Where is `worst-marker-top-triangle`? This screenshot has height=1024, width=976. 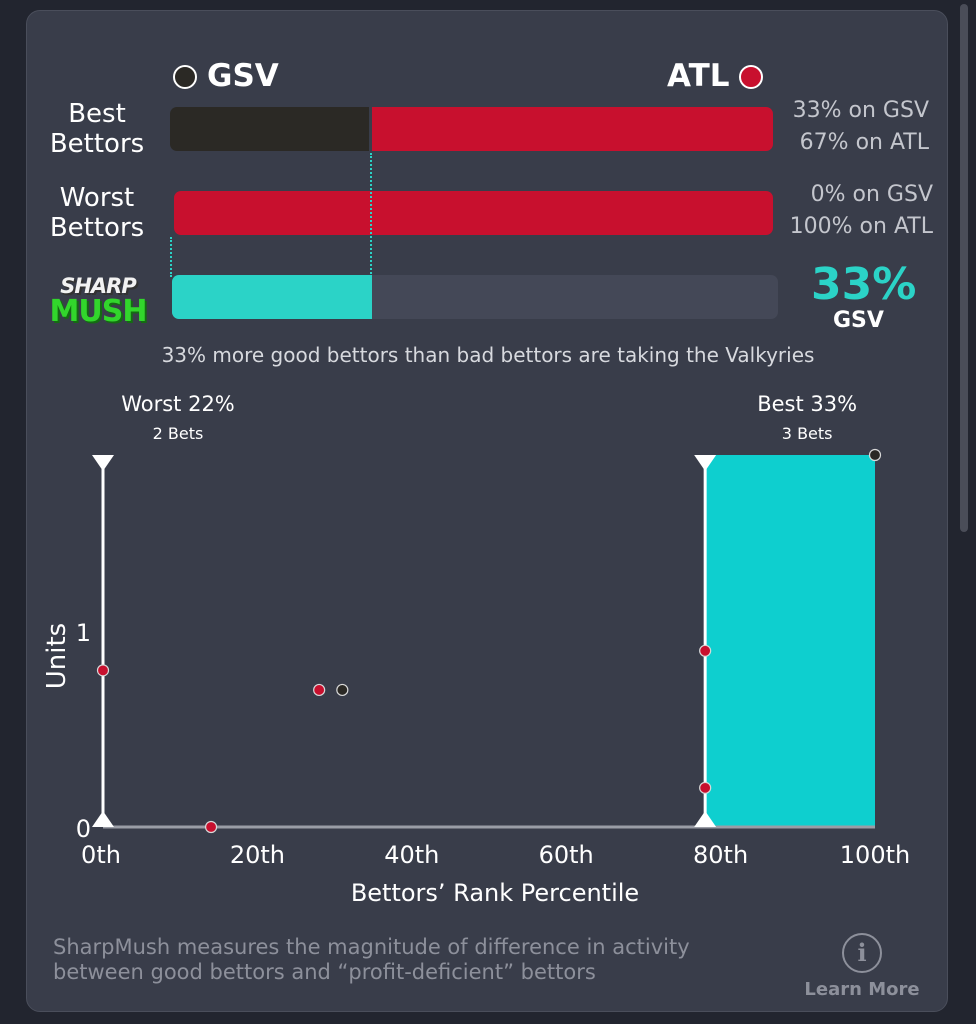
worst-marker-top-triangle is located at coordinates (103, 463).